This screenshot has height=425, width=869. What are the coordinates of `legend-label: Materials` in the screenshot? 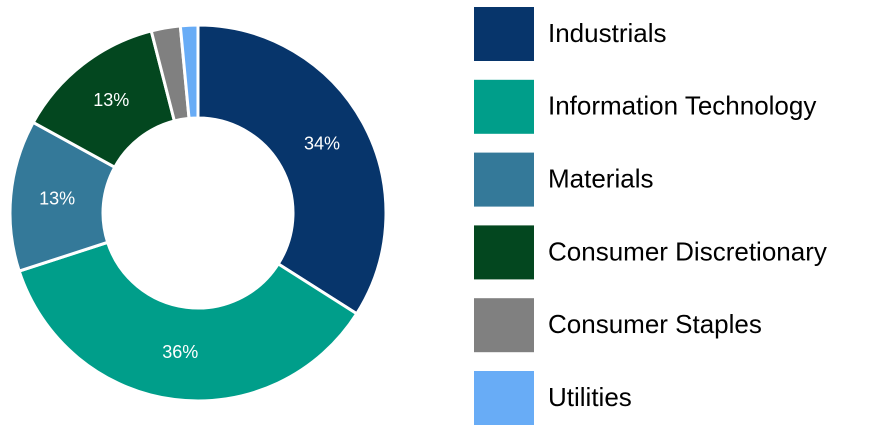 It's located at (600, 178).